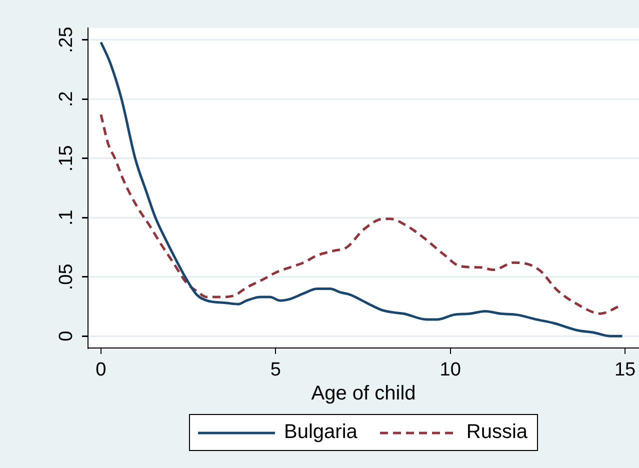  What do you see at coordinates (67, 99) in the screenshot?
I see `y-tick-label: .2` at bounding box center [67, 99].